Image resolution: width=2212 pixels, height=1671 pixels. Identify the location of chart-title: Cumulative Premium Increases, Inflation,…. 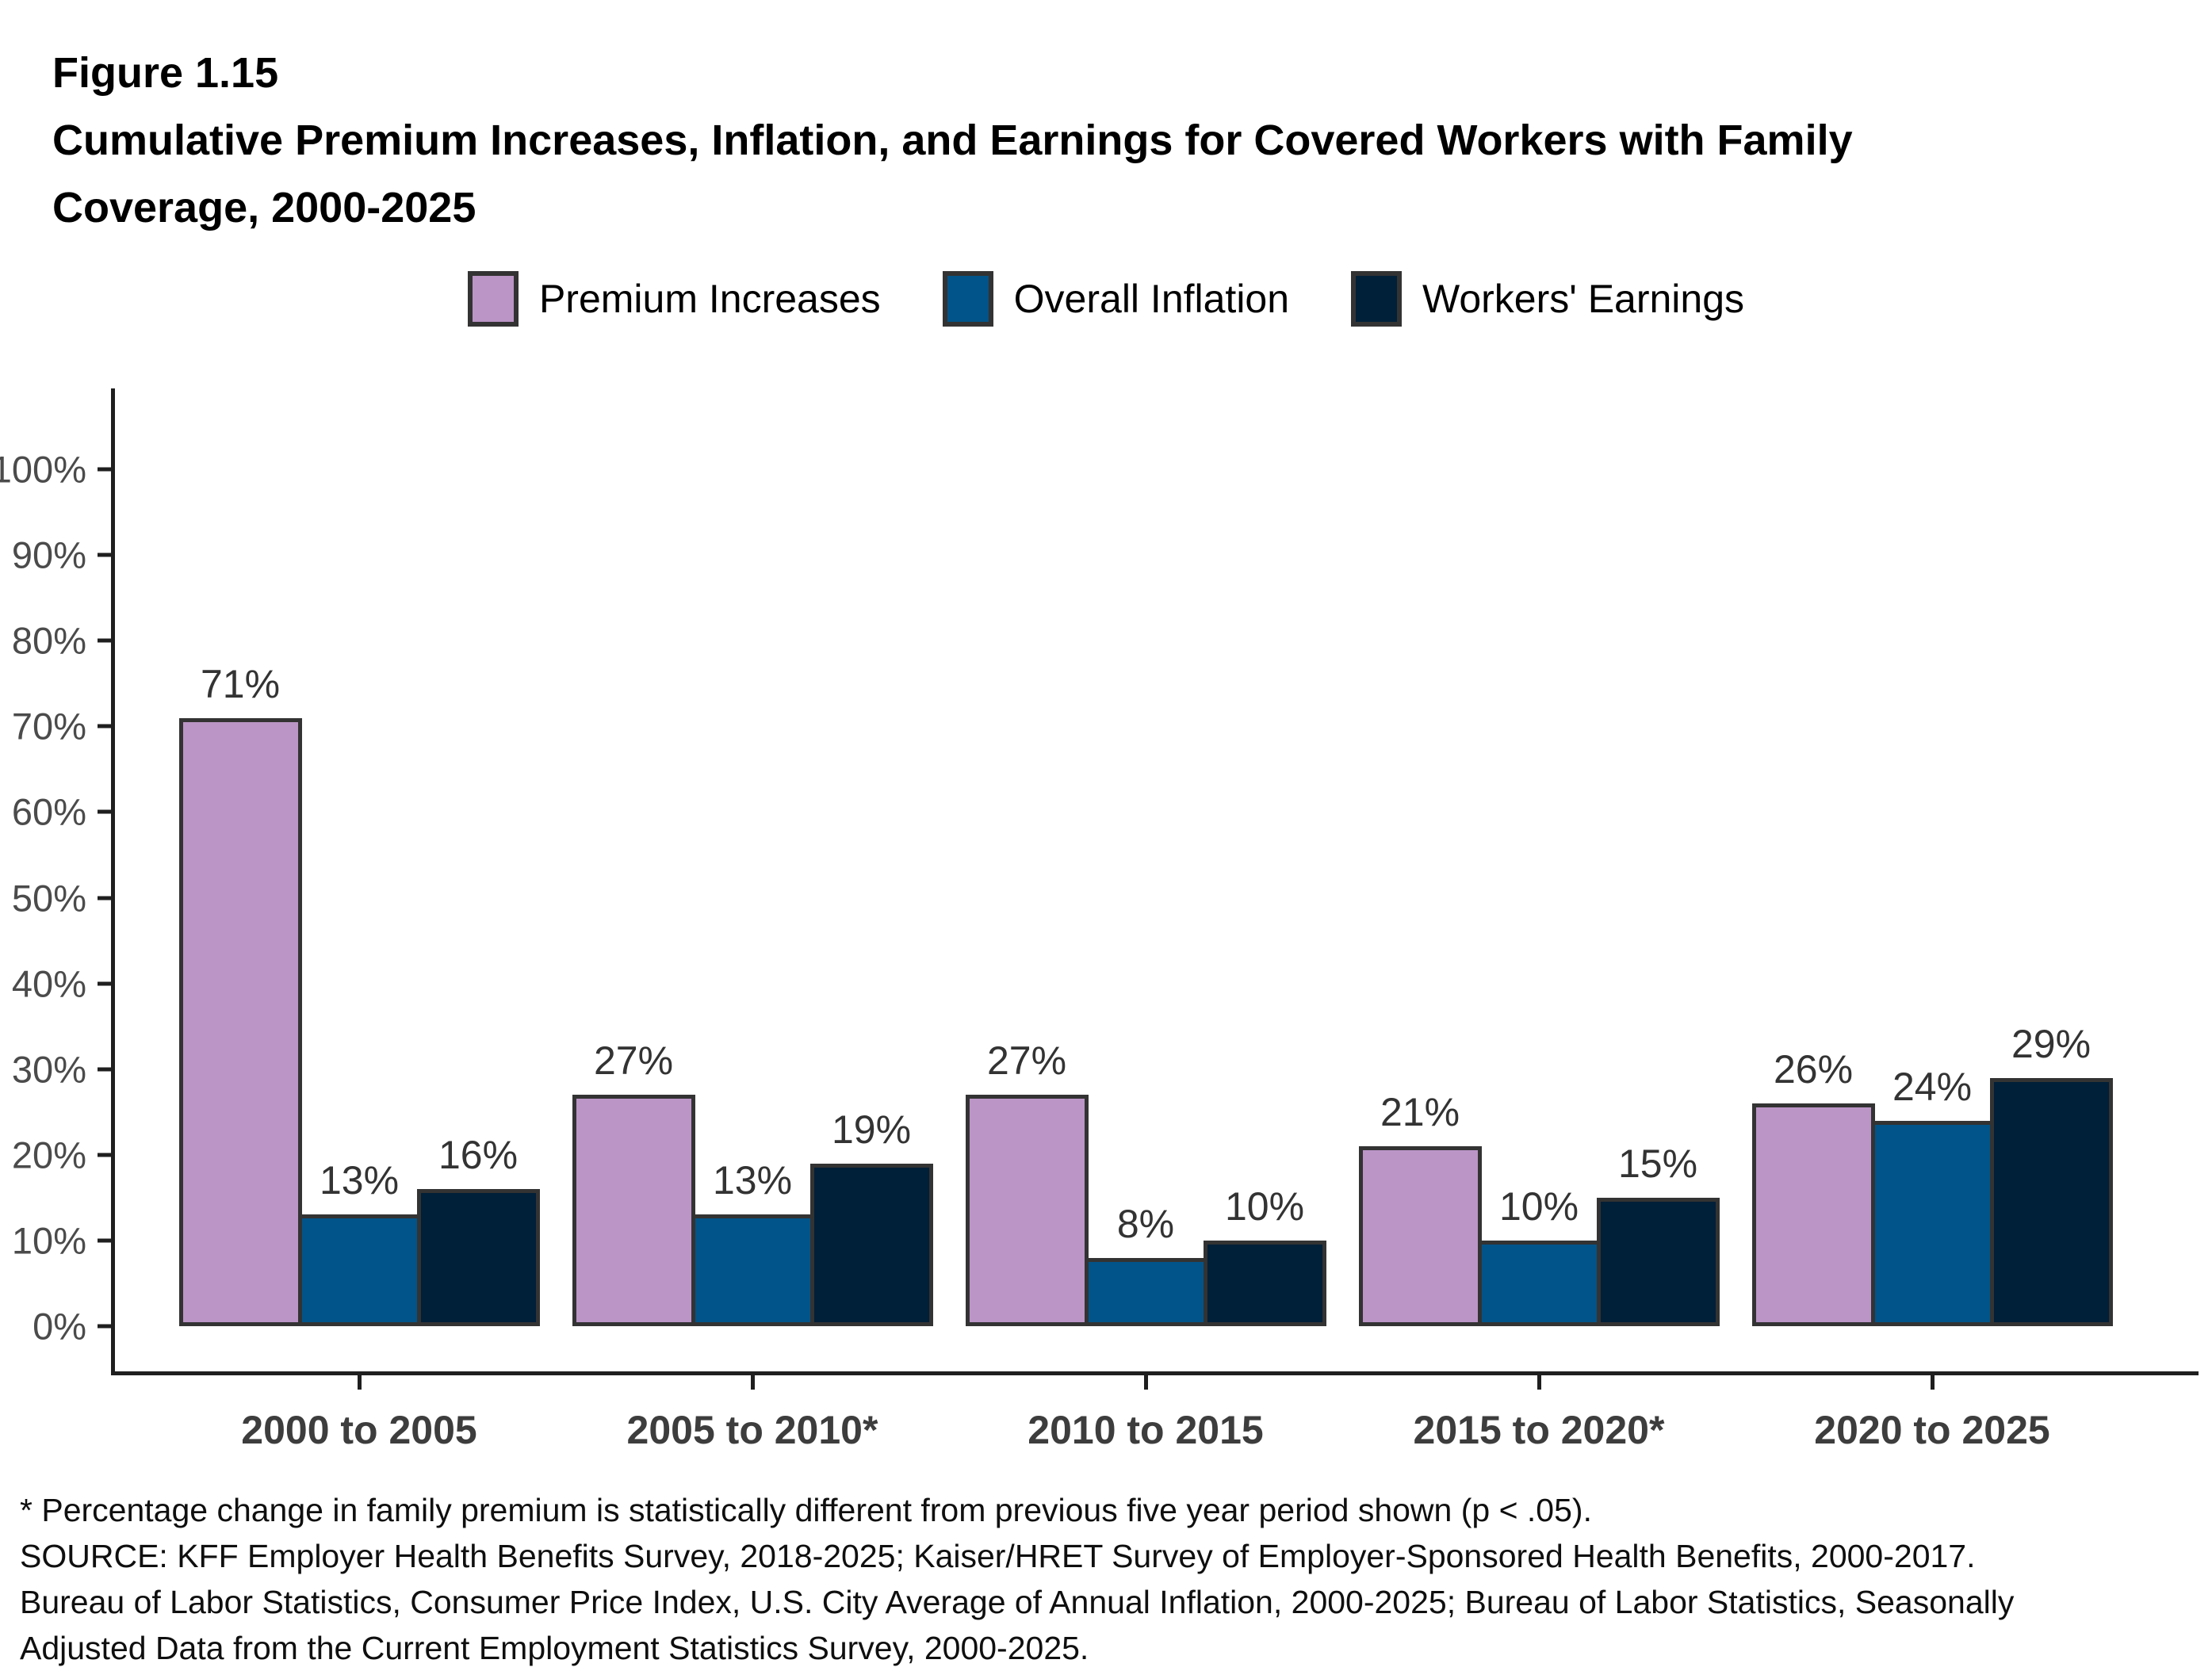
(953, 174).